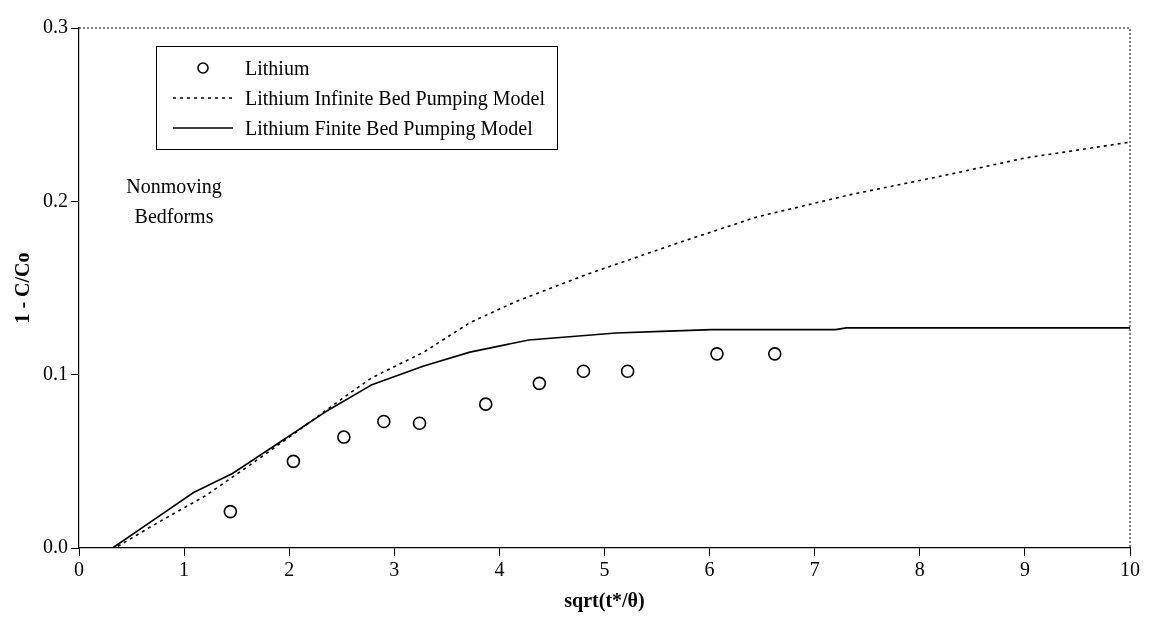 The height and width of the screenshot is (634, 1152). What do you see at coordinates (499, 569) in the screenshot?
I see `x-tick-label: 4` at bounding box center [499, 569].